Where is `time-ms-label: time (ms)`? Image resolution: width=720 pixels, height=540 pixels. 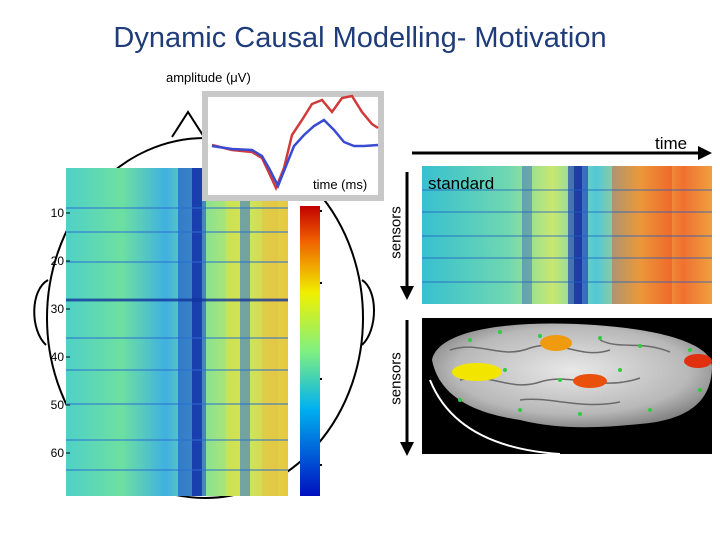
time-ms-label: time (ms) is located at coordinates (340, 184).